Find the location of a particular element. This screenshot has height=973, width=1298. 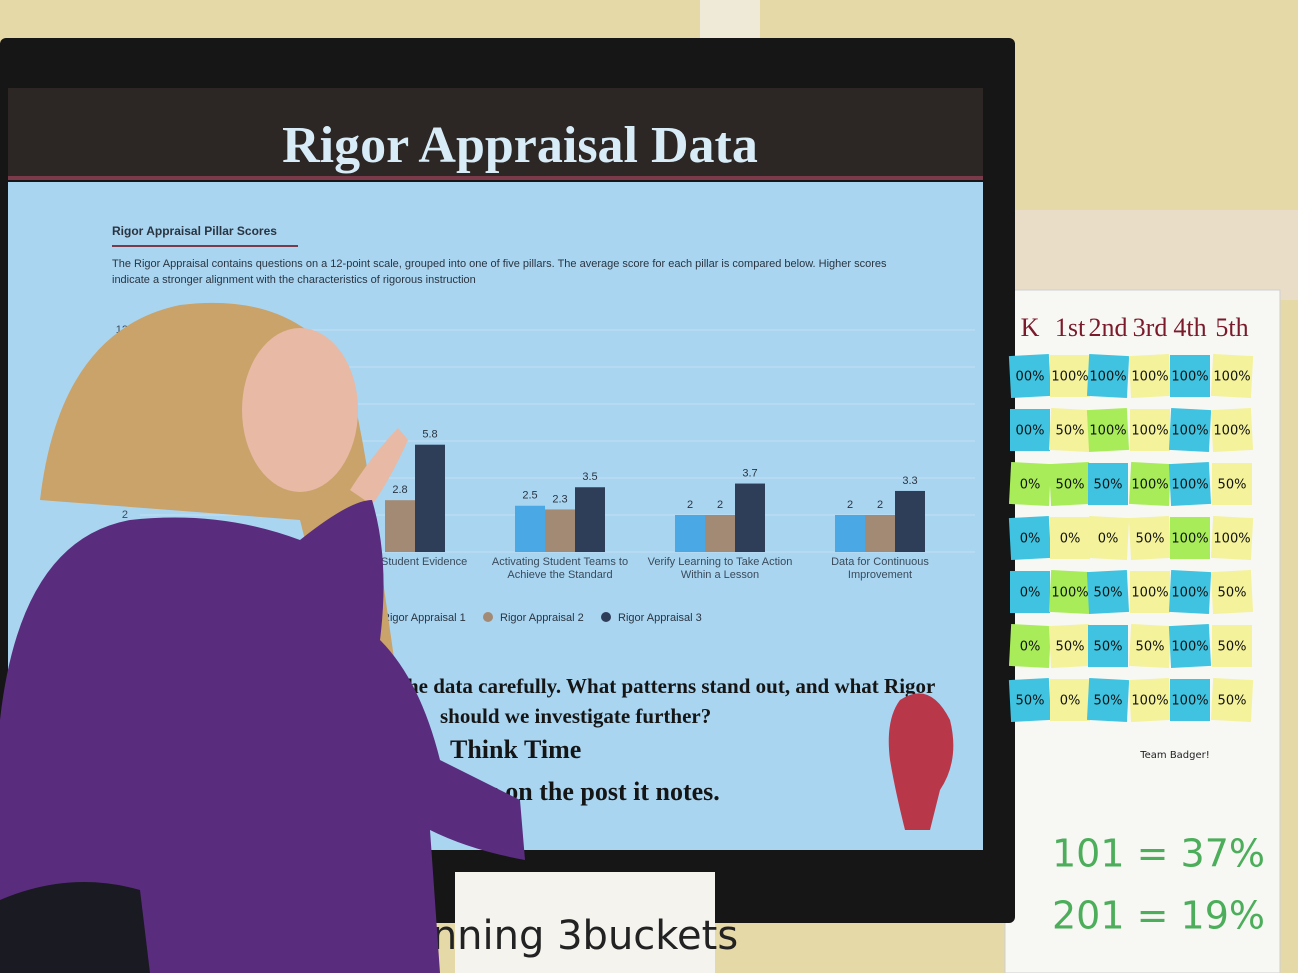

prompt-line: should we investigate further? is located at coordinates (575, 716).